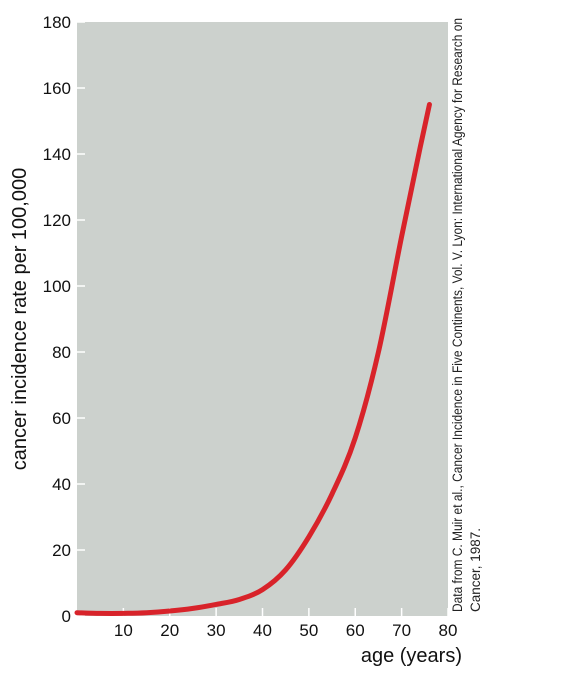  I want to click on x-axis-label: age (years), so click(411, 656).